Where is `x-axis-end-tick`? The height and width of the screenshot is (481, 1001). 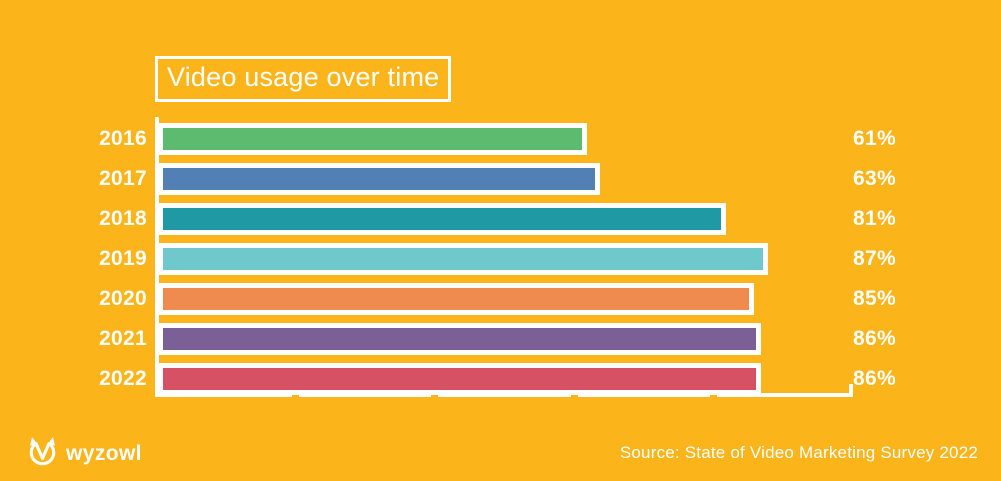 x-axis-end-tick is located at coordinates (851, 390).